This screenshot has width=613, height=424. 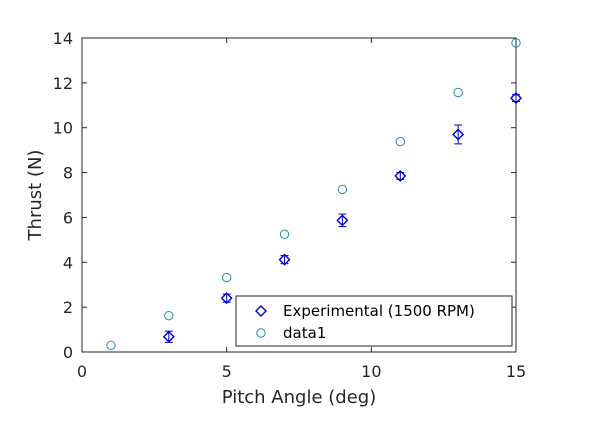 I want to click on legend-label-series-1: Experimental (1500 RPM), so click(x=379, y=311).